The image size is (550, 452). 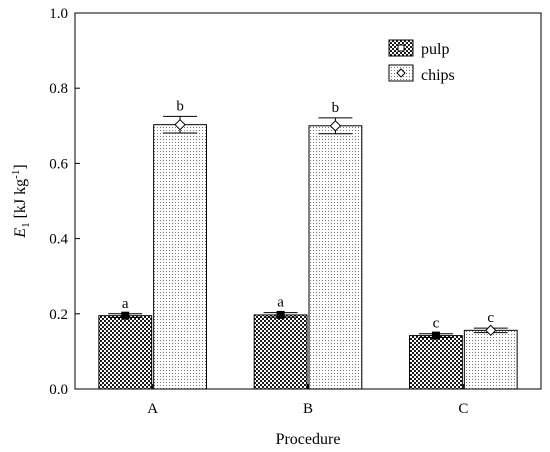 What do you see at coordinates (438, 75) in the screenshot?
I see `legend-label-chips: chips` at bounding box center [438, 75].